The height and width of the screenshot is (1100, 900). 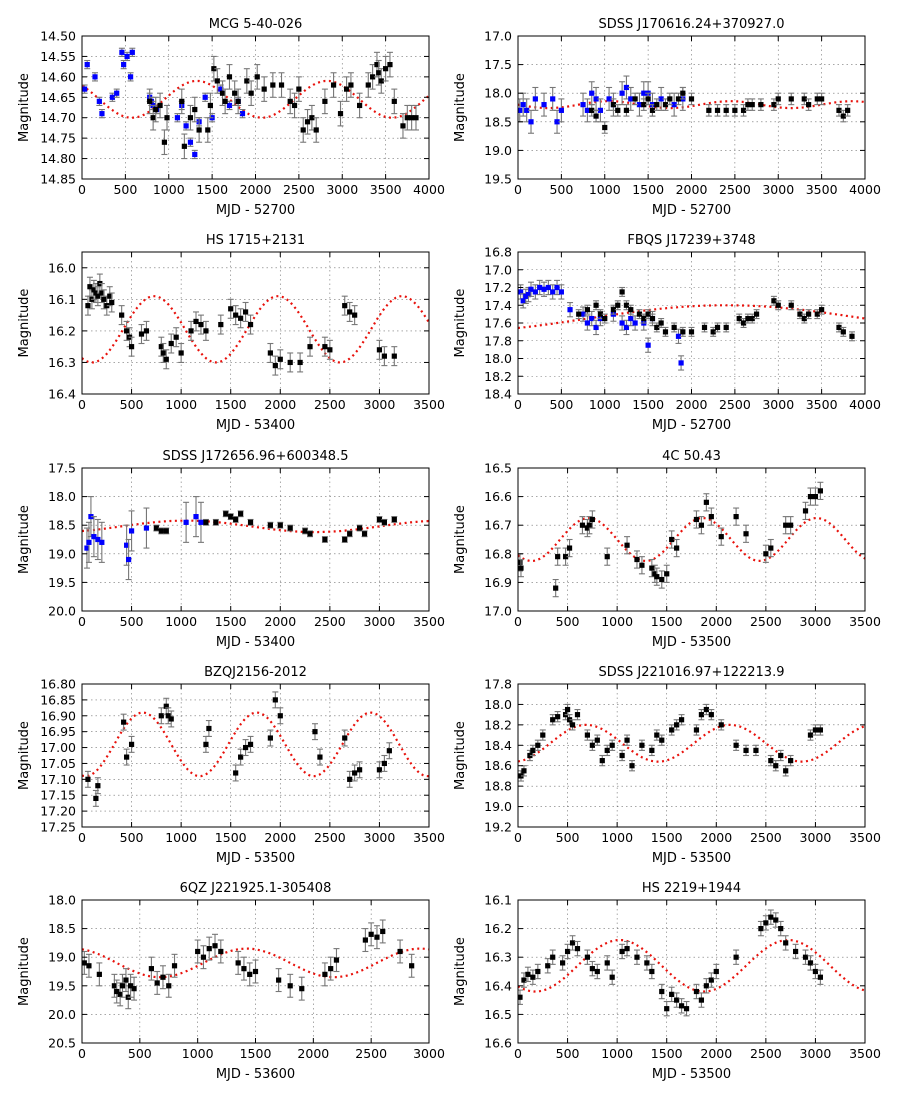 I want to click on y-tick-label: 19.0, so click(x=62, y=957).